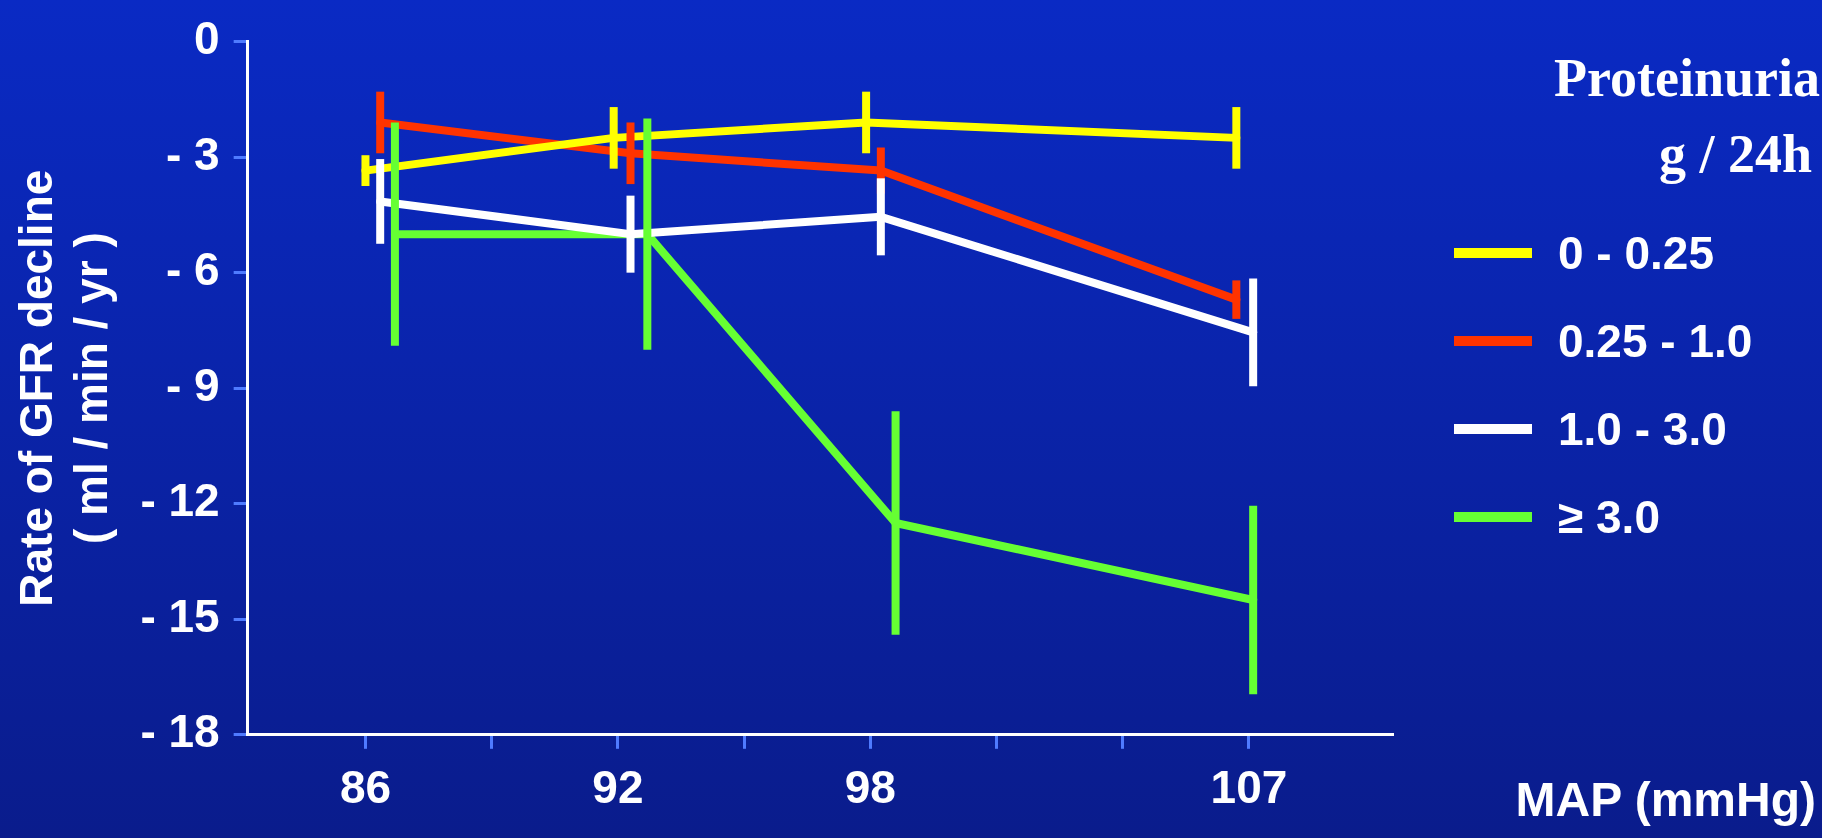 This screenshot has height=838, width=1822. What do you see at coordinates (1665, 799) in the screenshot?
I see `x-axis-title: MAP (mmHg)` at bounding box center [1665, 799].